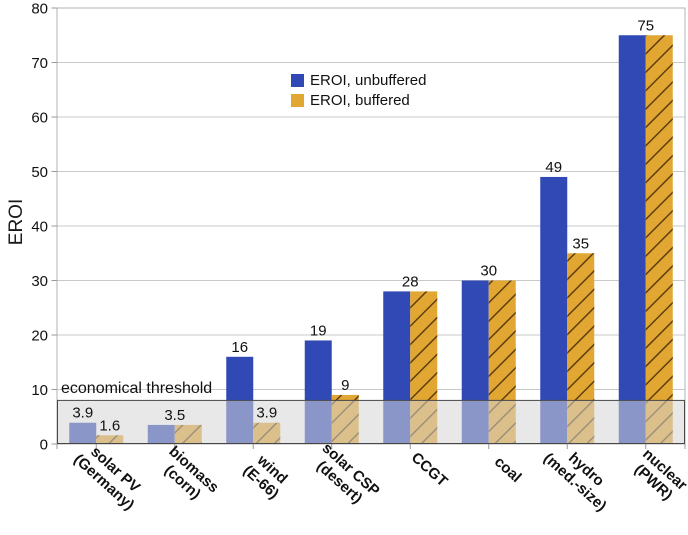 Image resolution: width=688 pixels, height=535 pixels. I want to click on x-category-label-1: biomass(corn), so click(188, 476).